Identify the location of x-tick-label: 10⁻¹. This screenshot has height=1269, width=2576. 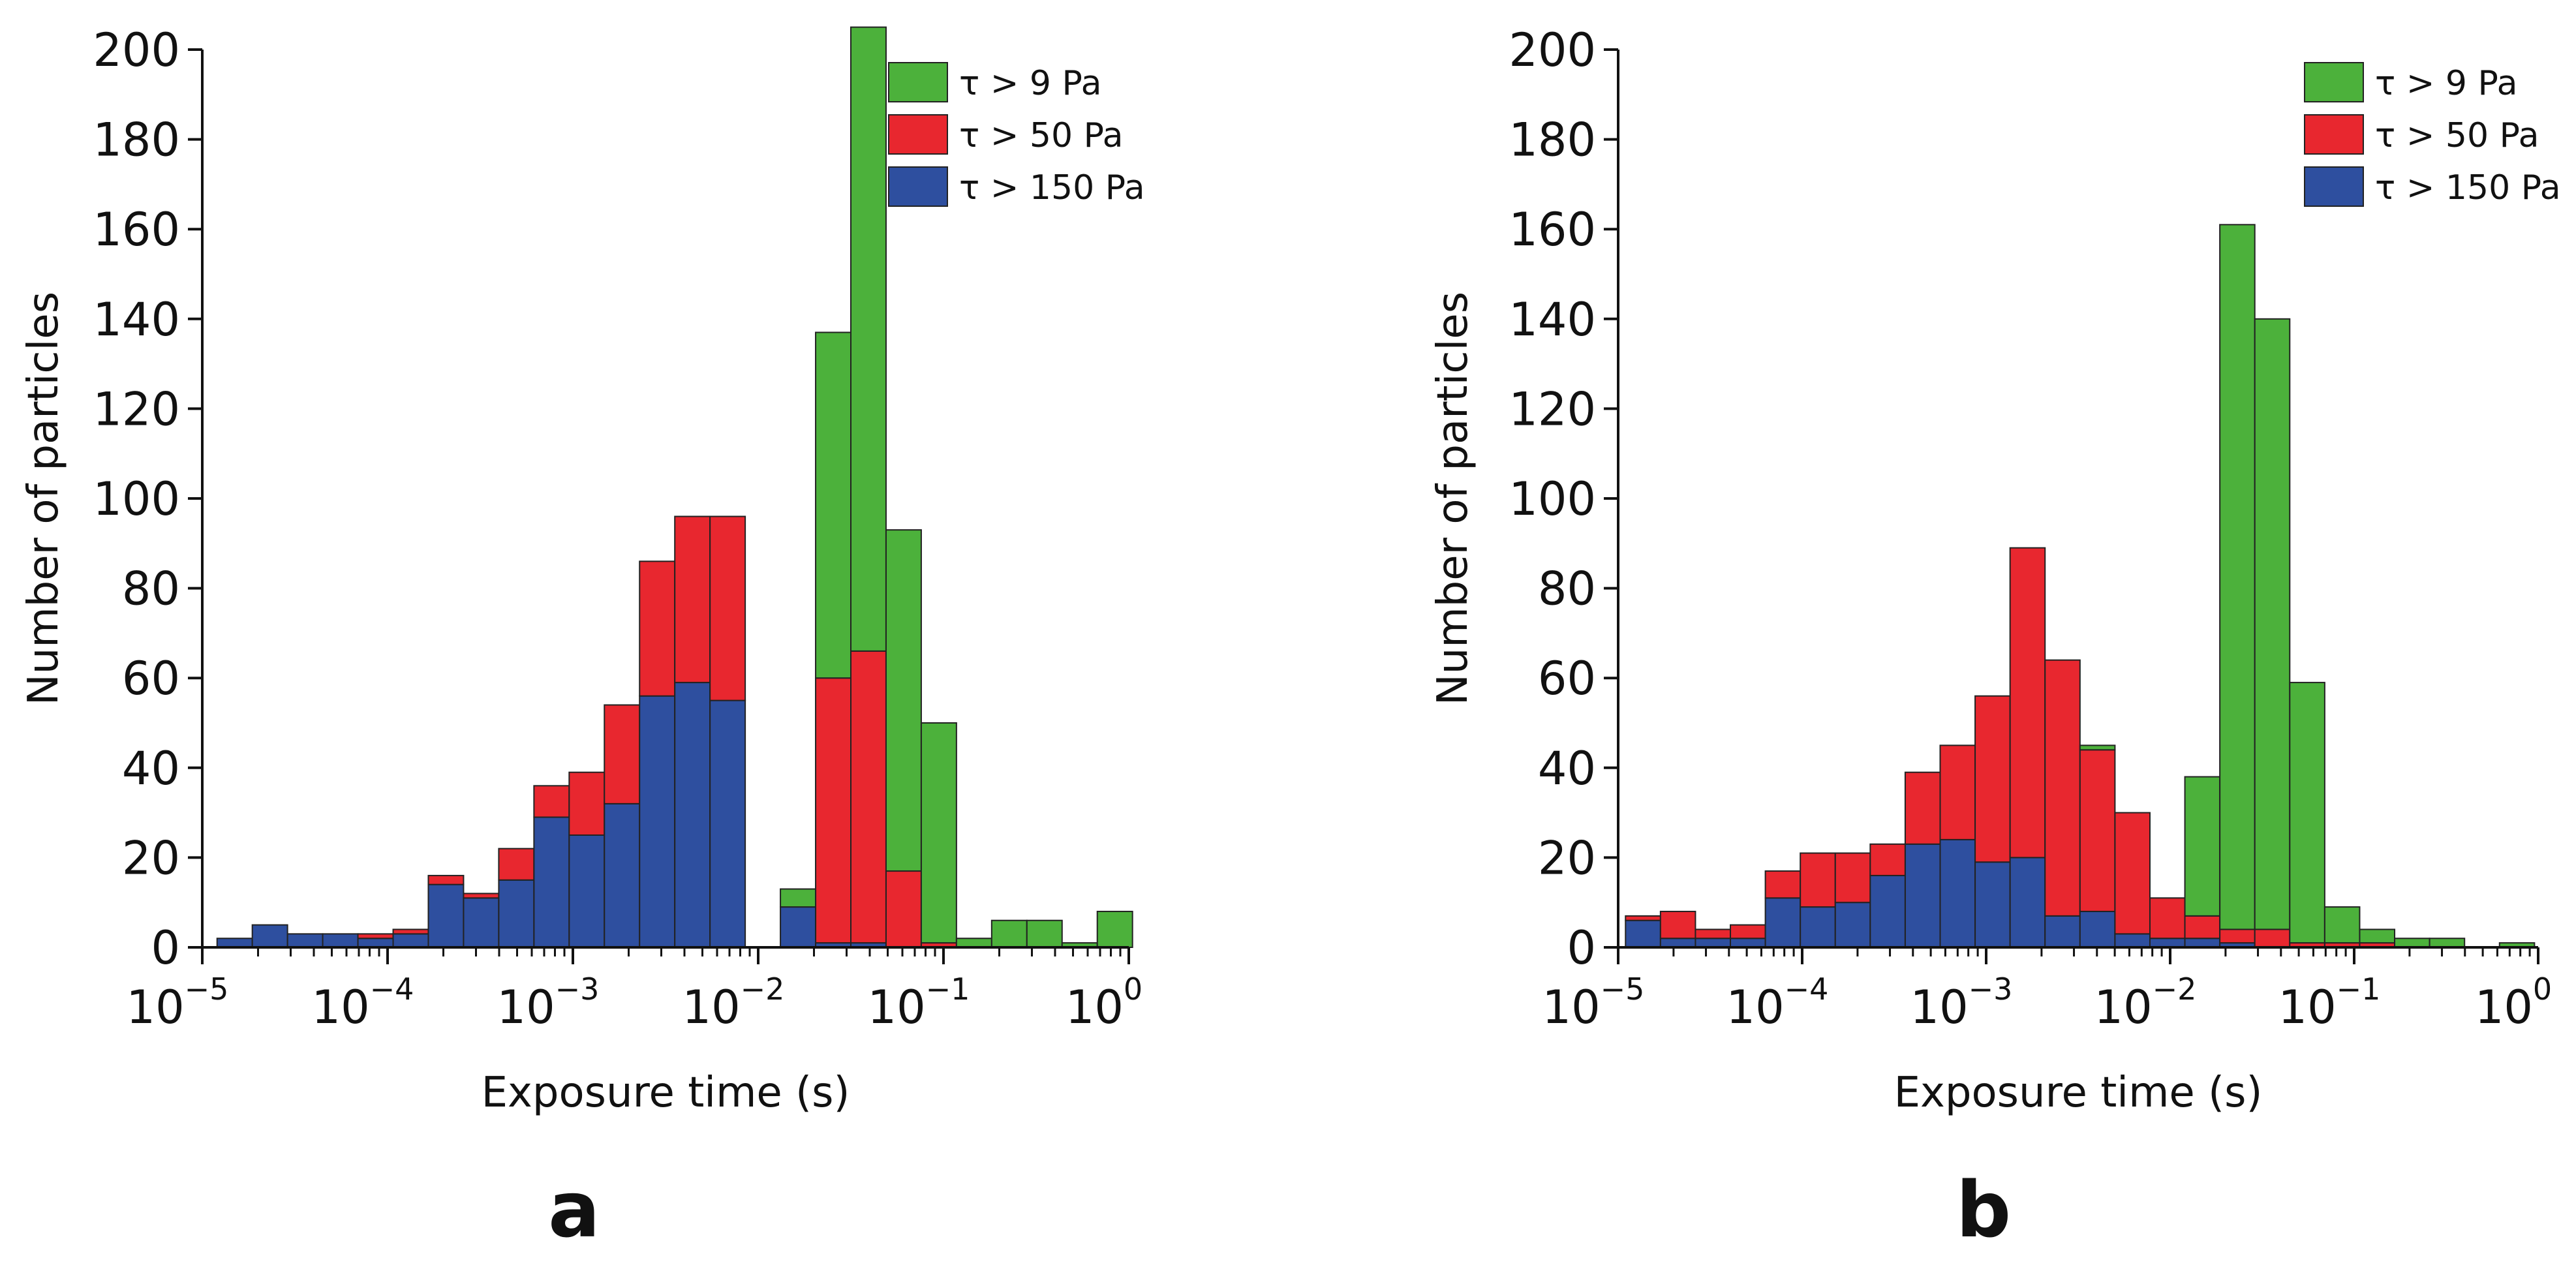
(919, 1002).